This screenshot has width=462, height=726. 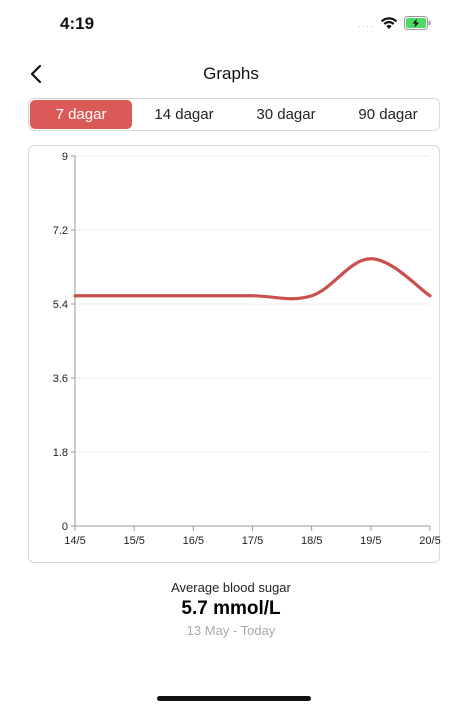 What do you see at coordinates (231, 630) in the screenshot?
I see `summary-range: 13 May - Today` at bounding box center [231, 630].